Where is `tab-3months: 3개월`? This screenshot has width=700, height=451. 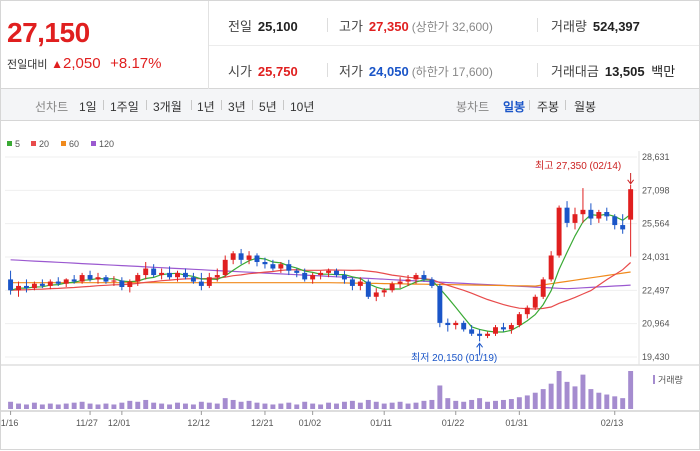 tab-3months: 3개월 is located at coordinates (167, 107).